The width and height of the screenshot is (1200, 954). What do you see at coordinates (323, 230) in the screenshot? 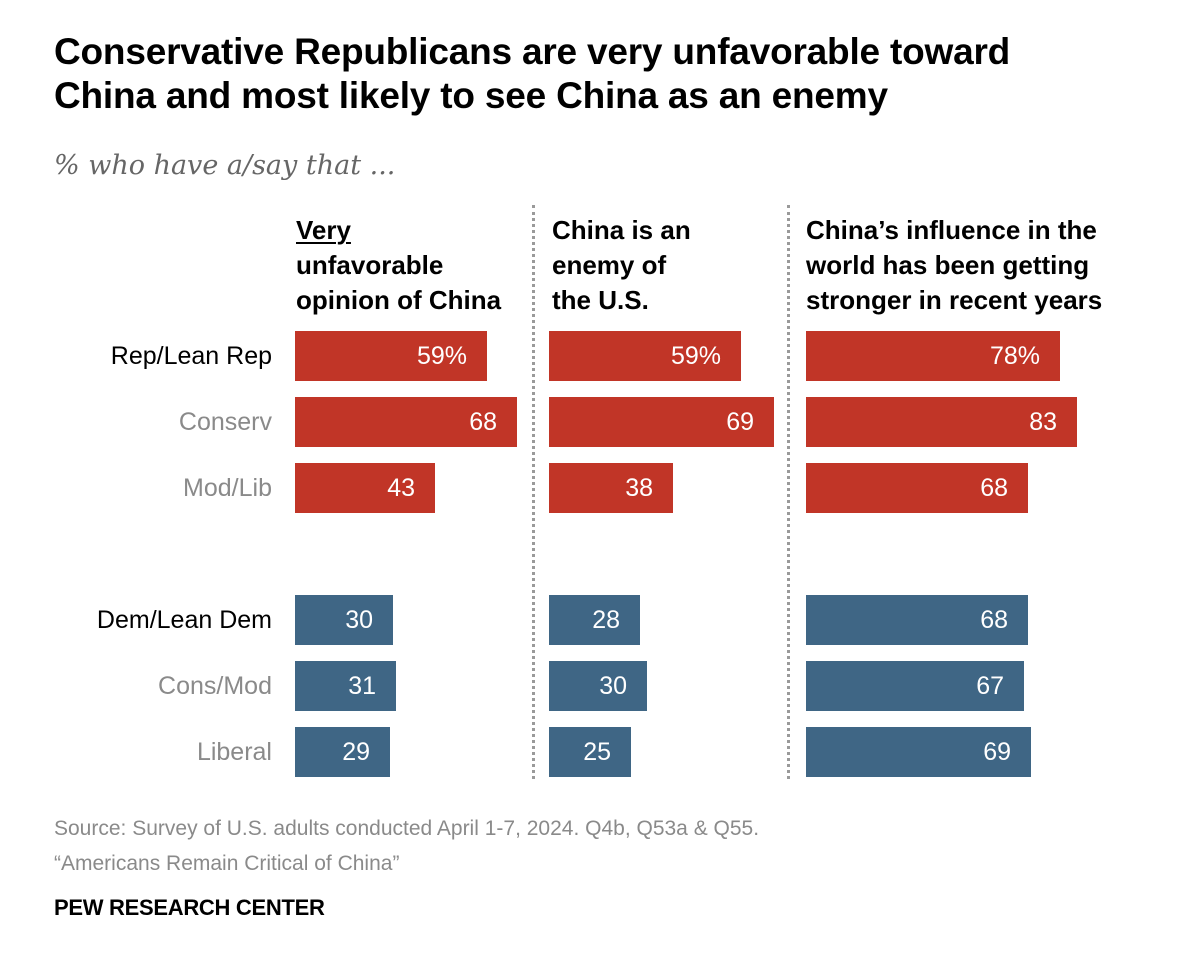
I see `panel-header-line: Very` at bounding box center [323, 230].